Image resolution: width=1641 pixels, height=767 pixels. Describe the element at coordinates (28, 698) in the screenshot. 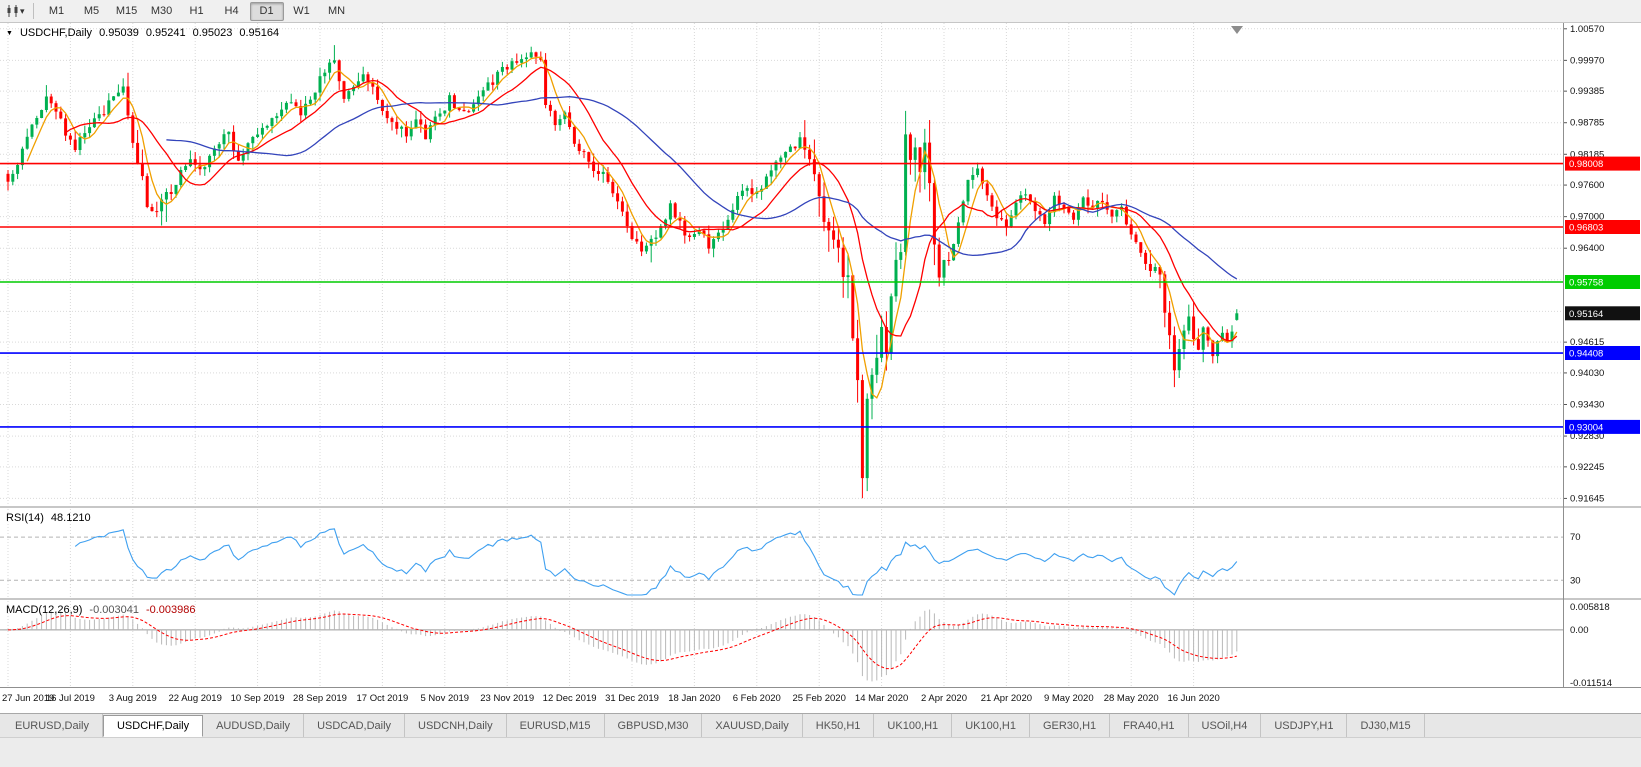

I see `date-tick-label: 27 Jun 2019` at that location.